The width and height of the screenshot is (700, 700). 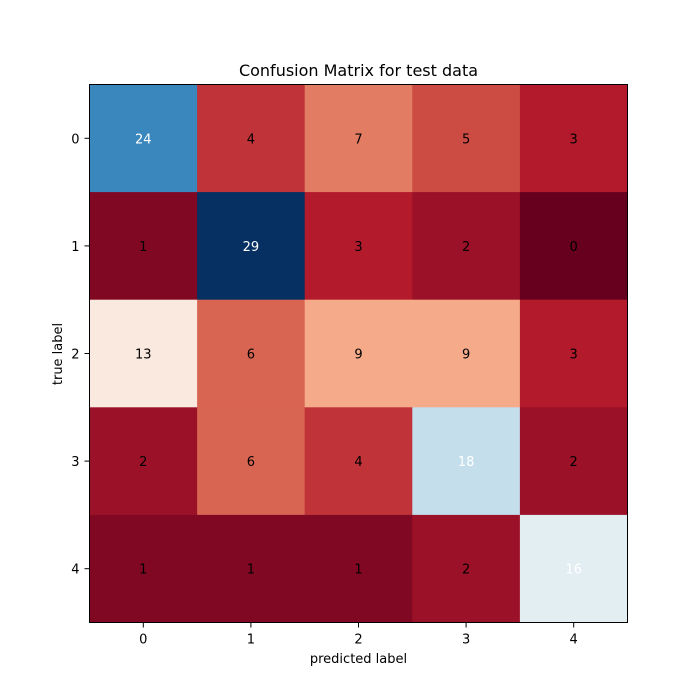 I want to click on heatmap-cell-r4-c0, so click(x=143, y=568).